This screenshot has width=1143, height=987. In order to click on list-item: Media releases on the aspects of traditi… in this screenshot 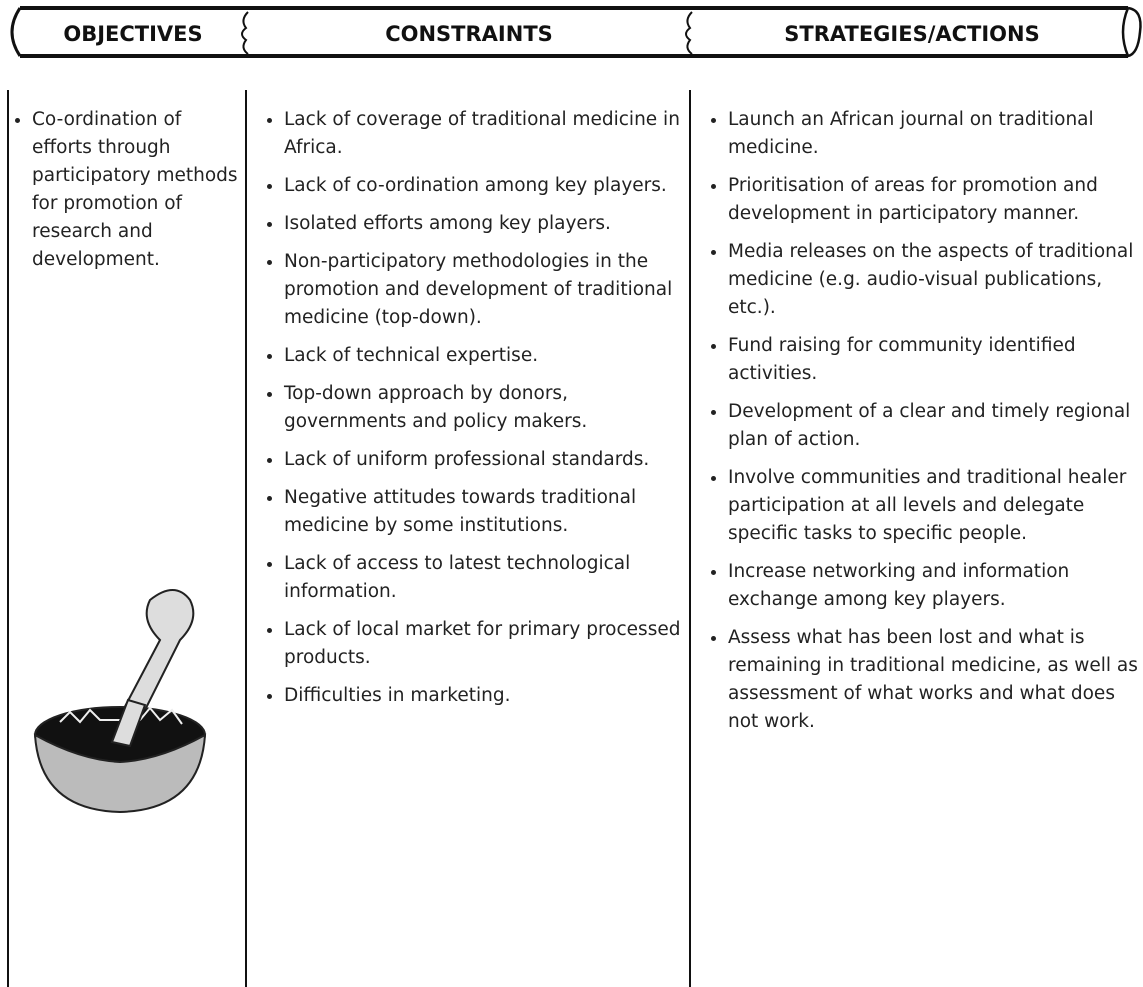, I will do `click(934, 280)`.